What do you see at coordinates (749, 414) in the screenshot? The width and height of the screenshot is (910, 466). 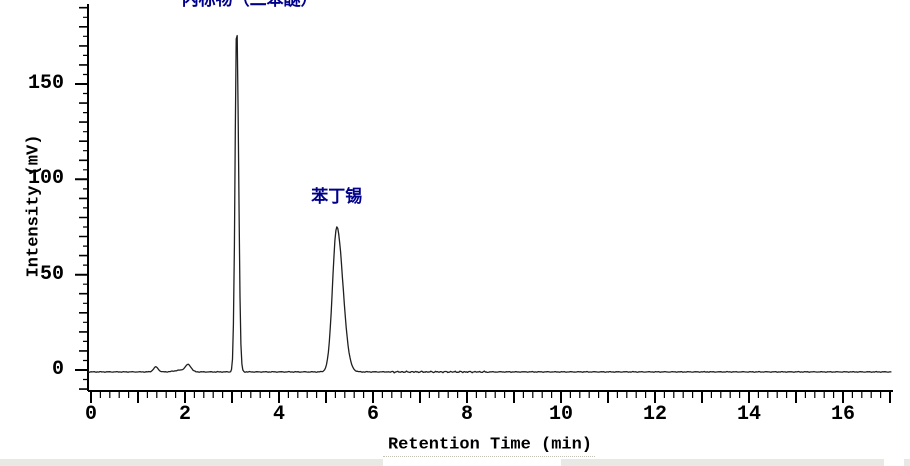 I see `x-tick-label: 14` at bounding box center [749, 414].